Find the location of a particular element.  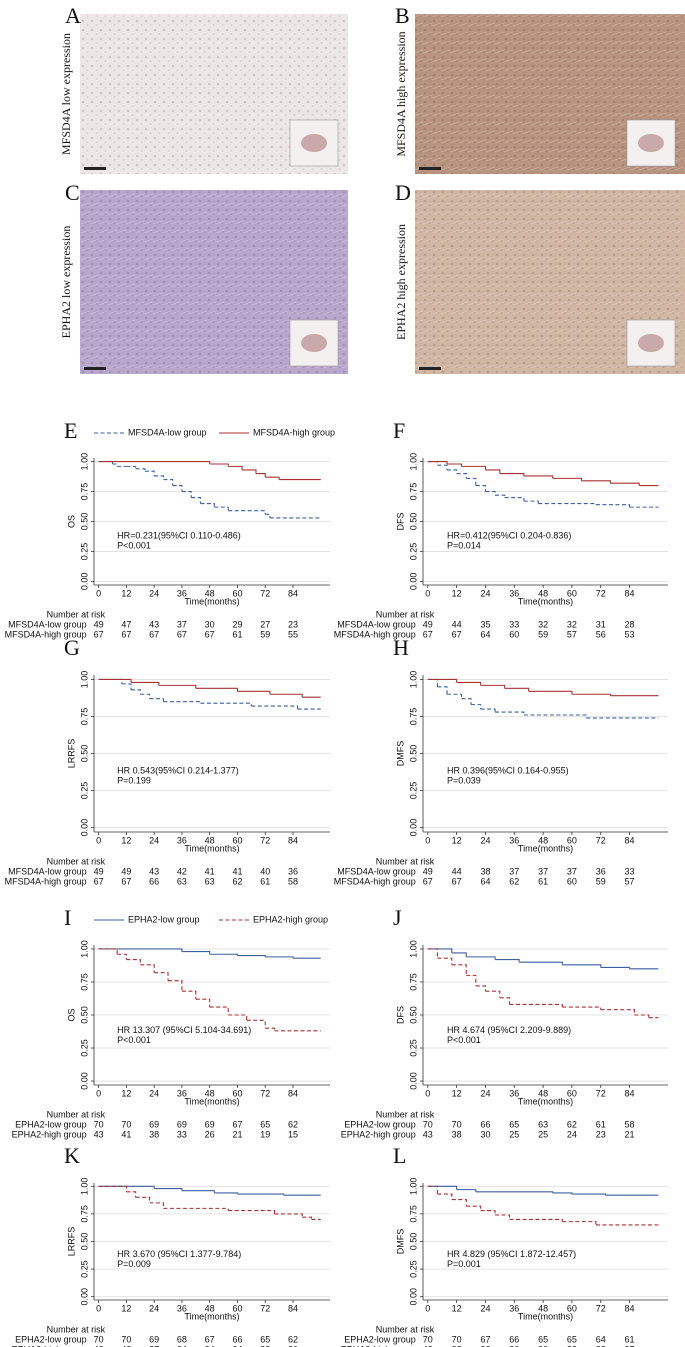

y-axis-label: DMFS is located at coordinates (400, 1242).